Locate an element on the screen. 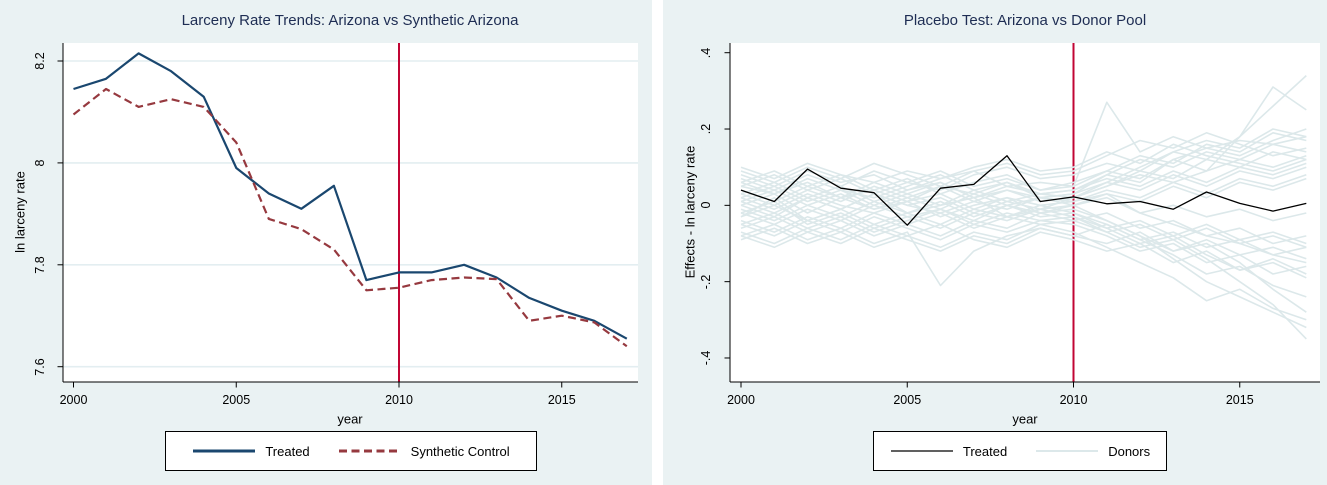  chart-title: Placebo Test: Arizona vs Donor Pool is located at coordinates (1025, 20).